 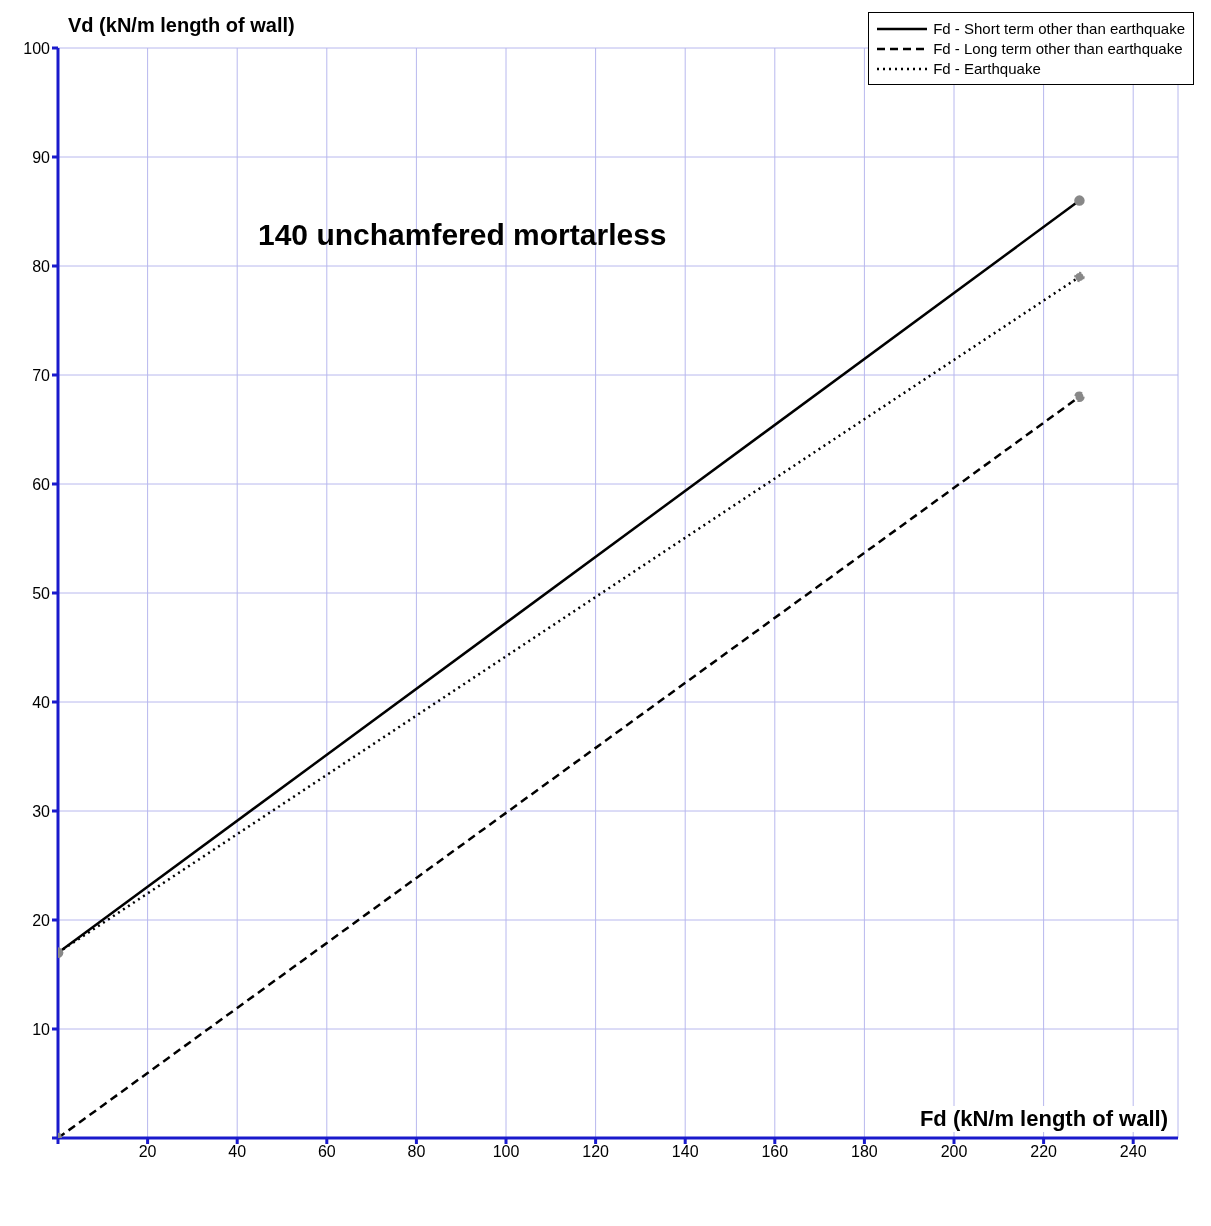 What do you see at coordinates (326, 1152) in the screenshot?
I see `x-tick-label: 60` at bounding box center [326, 1152].